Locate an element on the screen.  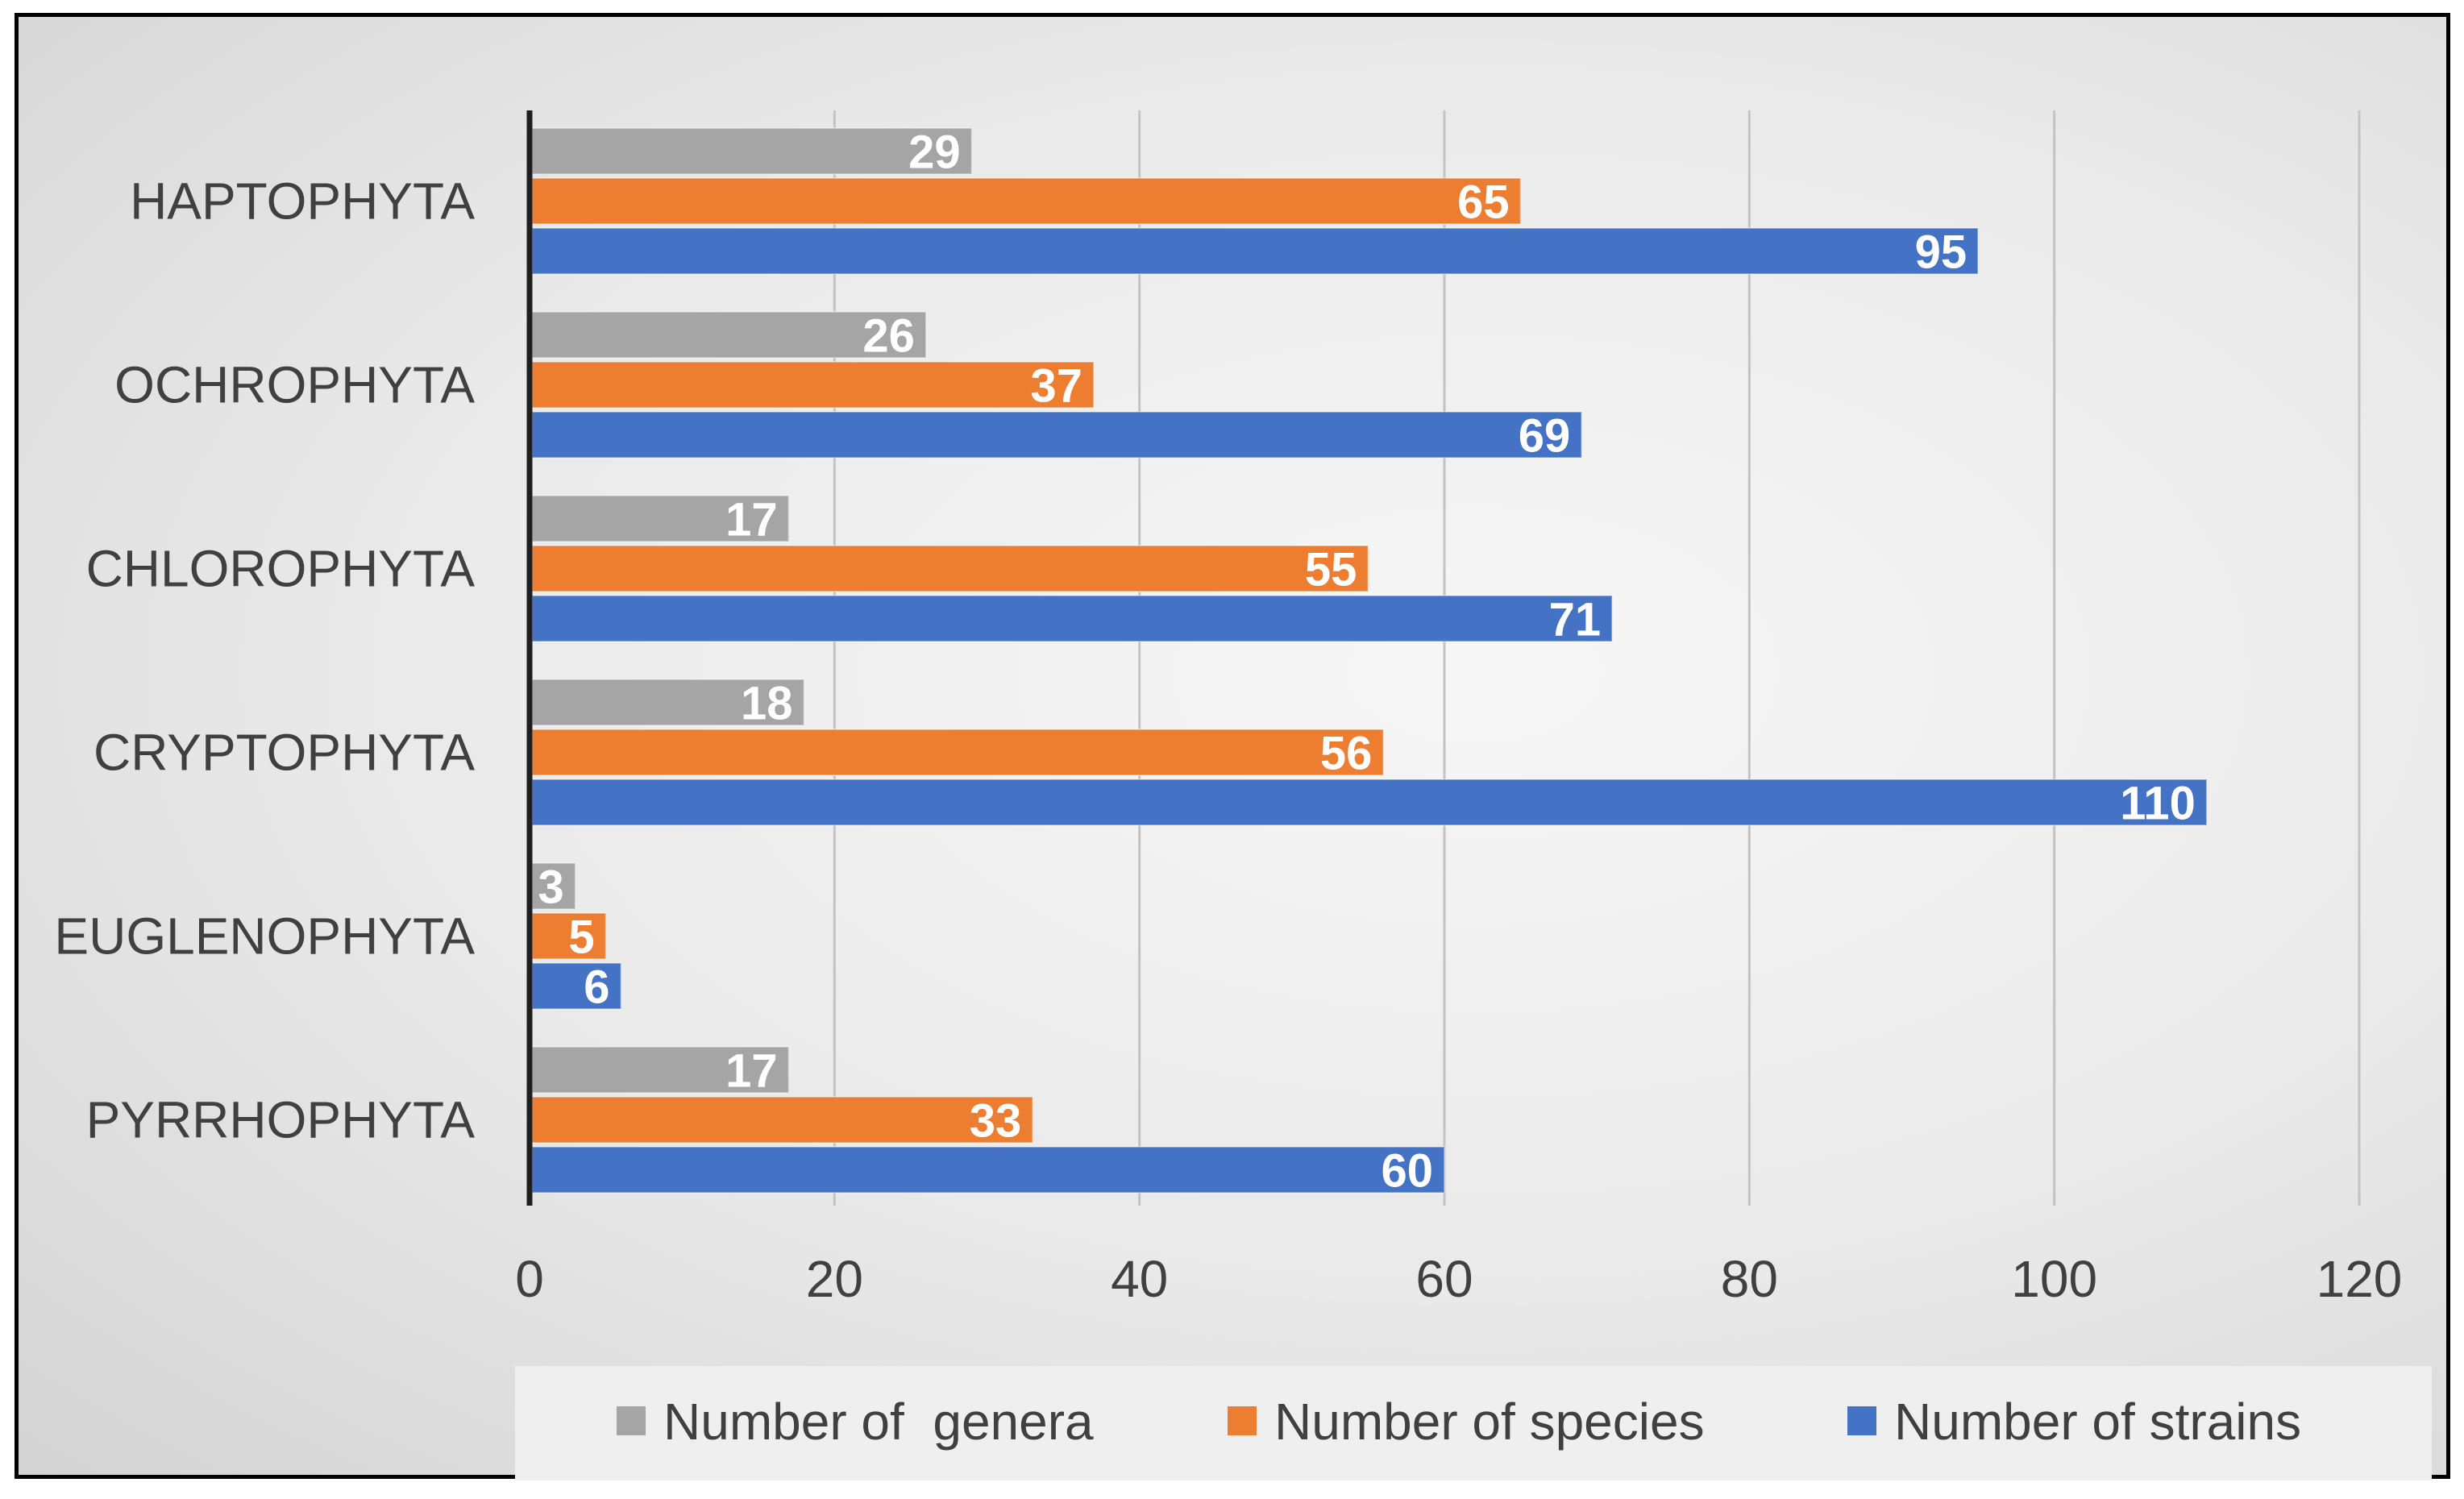
data-label-chlorophyta-number-of-genera: 17 is located at coordinates (751, 520).